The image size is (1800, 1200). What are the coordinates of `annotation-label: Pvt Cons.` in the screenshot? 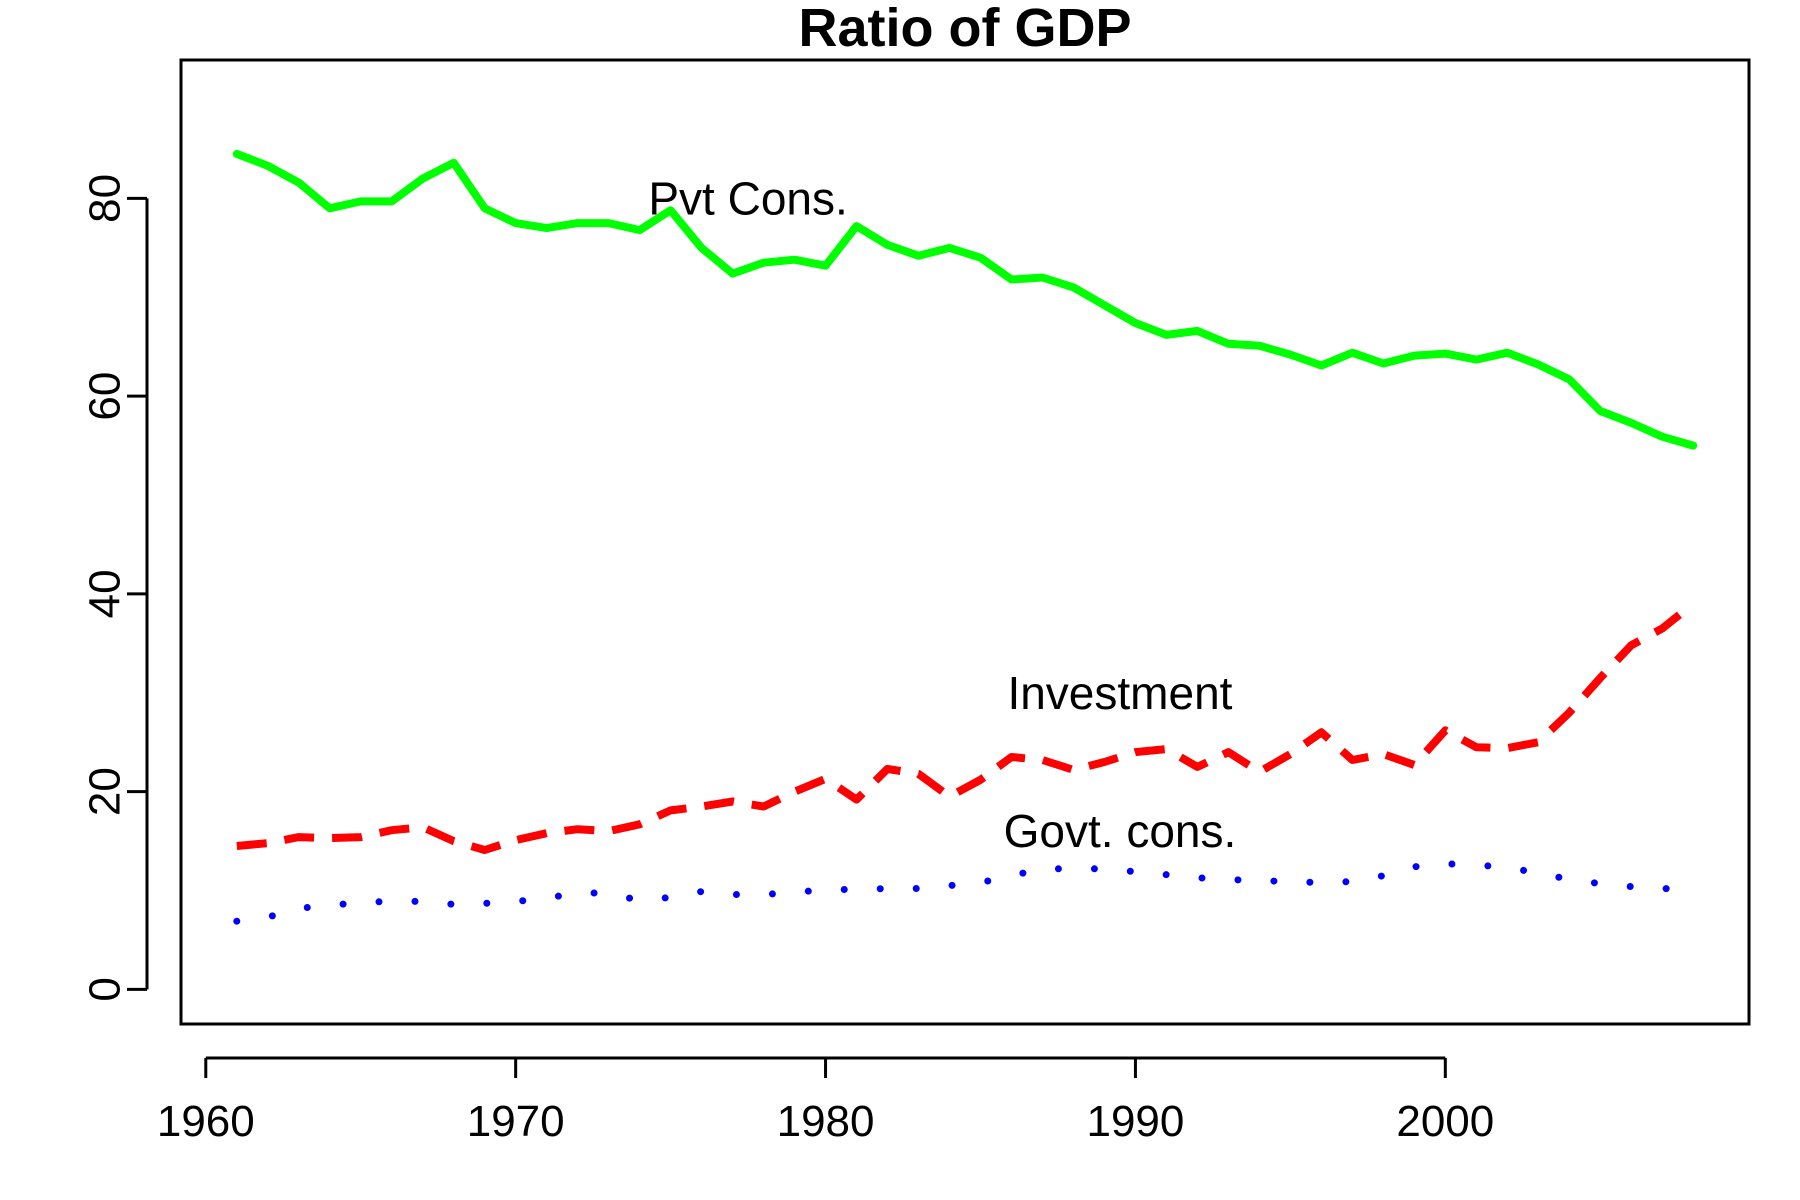 It's located at (747, 198).